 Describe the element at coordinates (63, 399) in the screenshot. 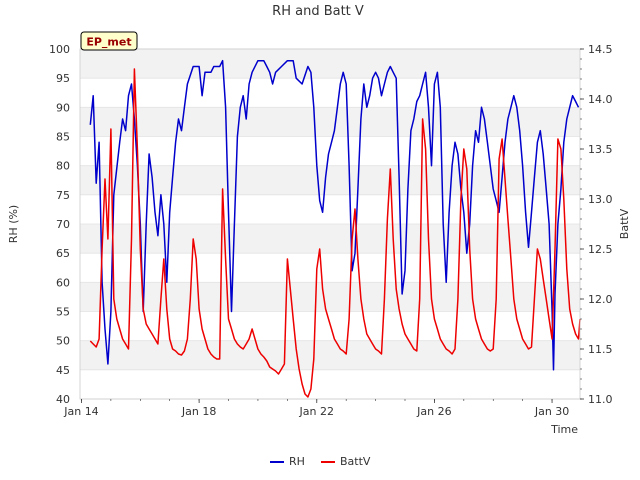

I see `y-left-tick-label: 40` at that location.